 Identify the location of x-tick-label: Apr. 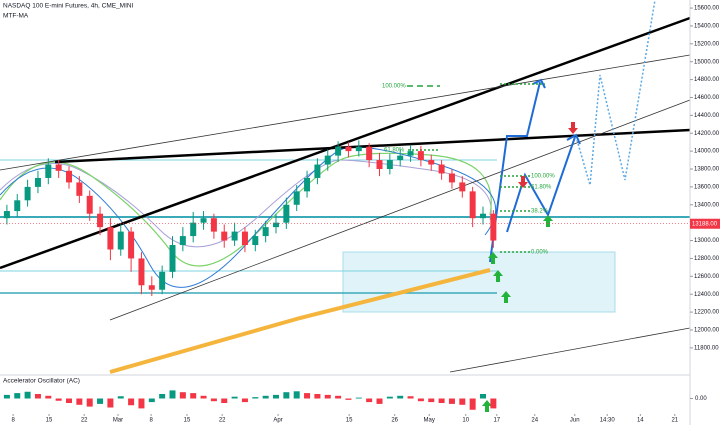
(277, 421).